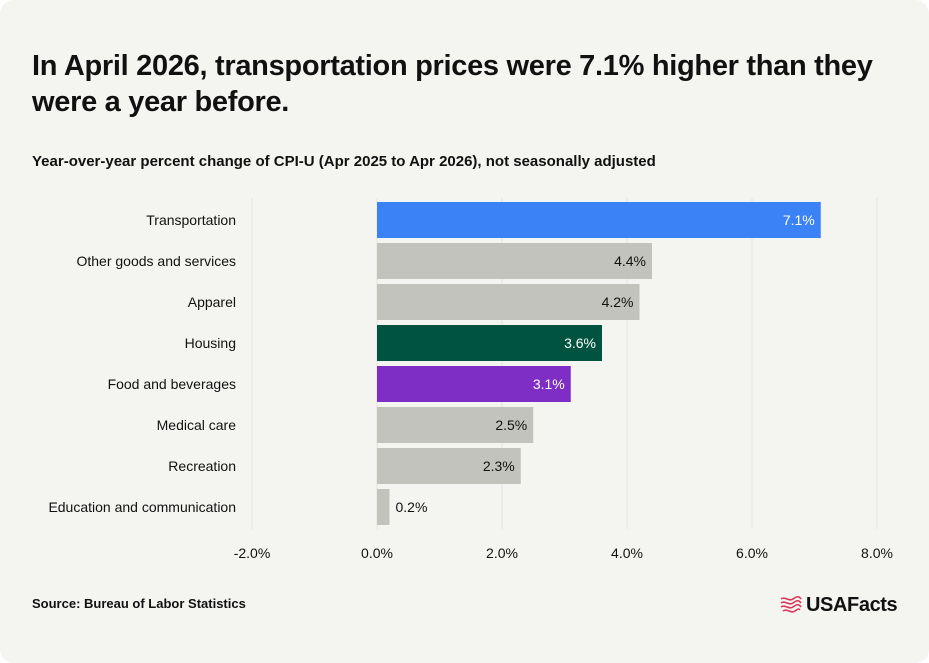 Image resolution: width=929 pixels, height=663 pixels. I want to click on x-tick-label: 8.0%, so click(877, 553).